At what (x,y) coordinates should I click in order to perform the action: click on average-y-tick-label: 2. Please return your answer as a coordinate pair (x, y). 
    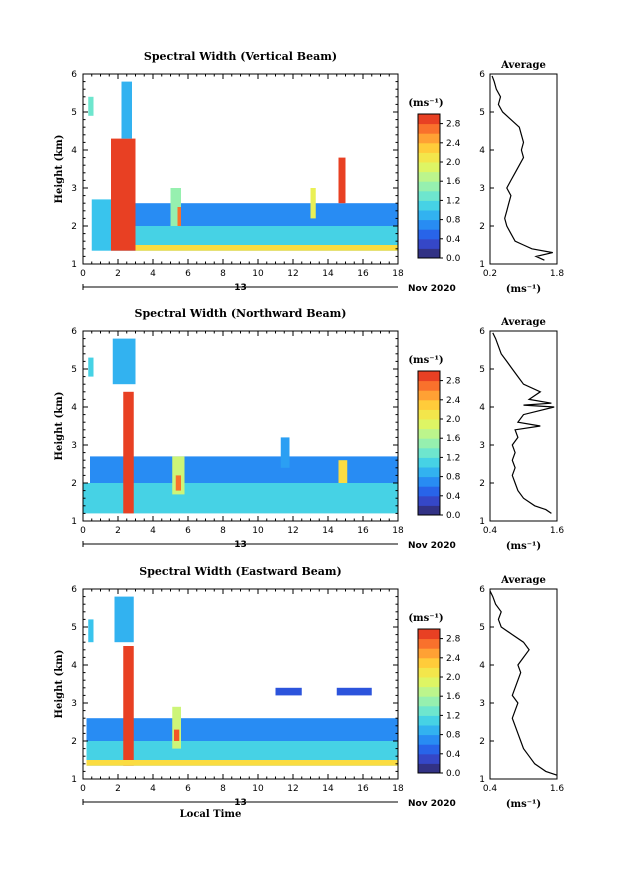
    Looking at the image, I should click on (482, 742).